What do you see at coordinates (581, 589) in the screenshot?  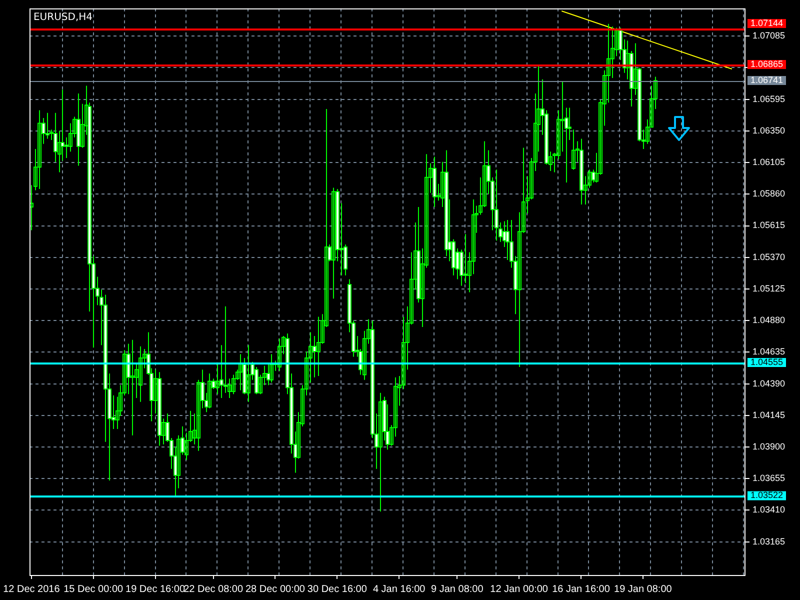 I see `x-tick-label: 16 Jan 16:00` at bounding box center [581, 589].